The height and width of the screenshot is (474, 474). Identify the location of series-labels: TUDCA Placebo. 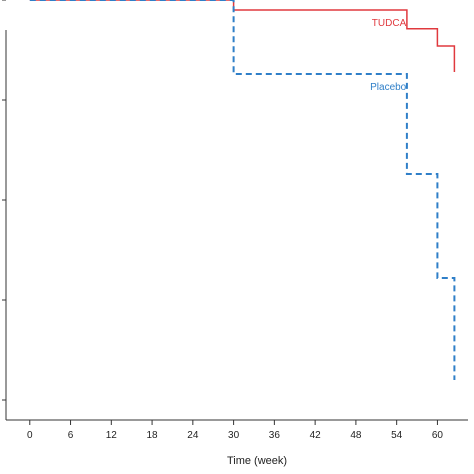
(388, 55).